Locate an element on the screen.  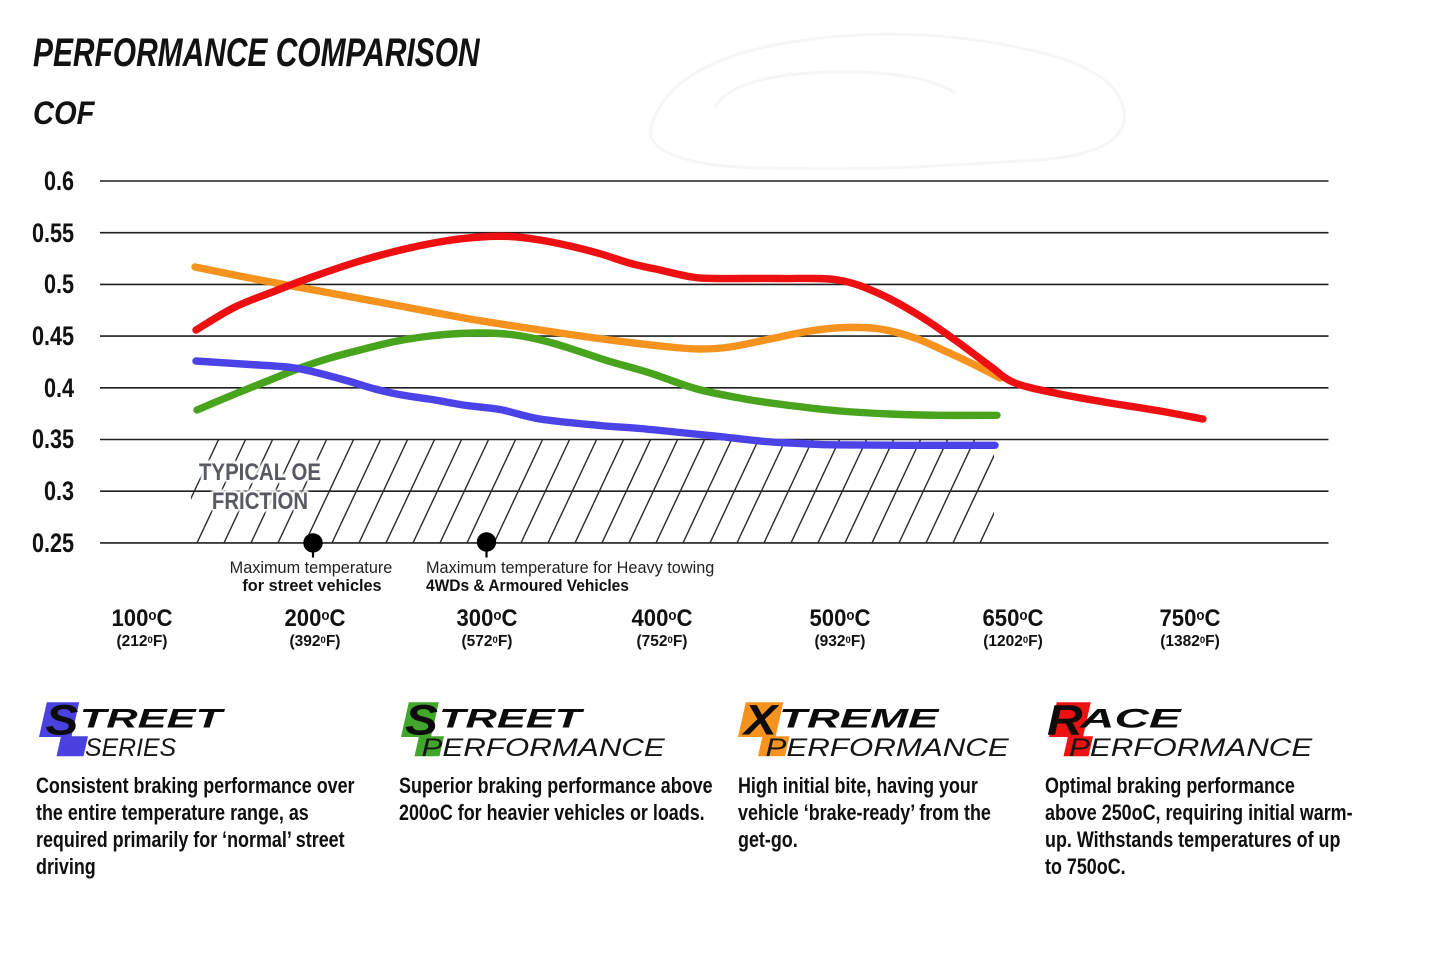
svg-text: ACE is located at coordinates (1130, 719).